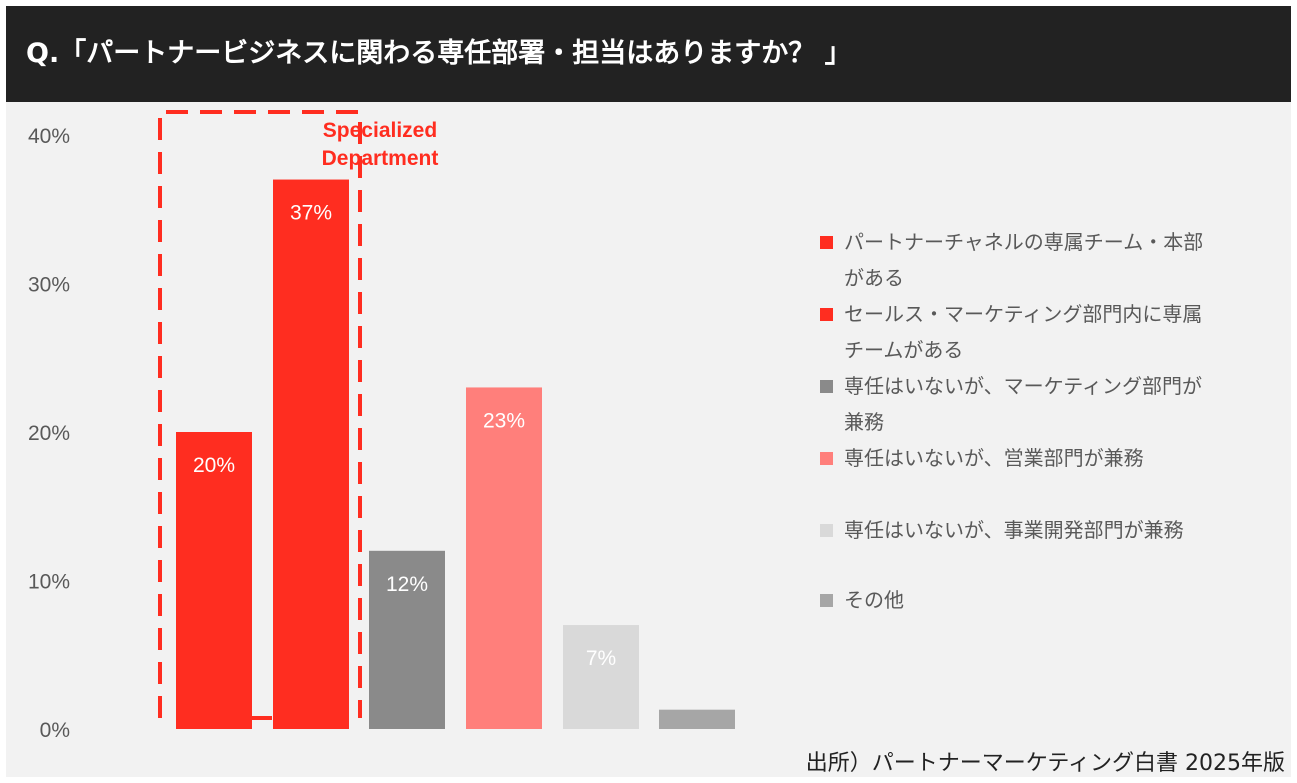 This screenshot has width=1297, height=783. What do you see at coordinates (55, 730) in the screenshot?
I see `y-tick-label: 0%` at bounding box center [55, 730].